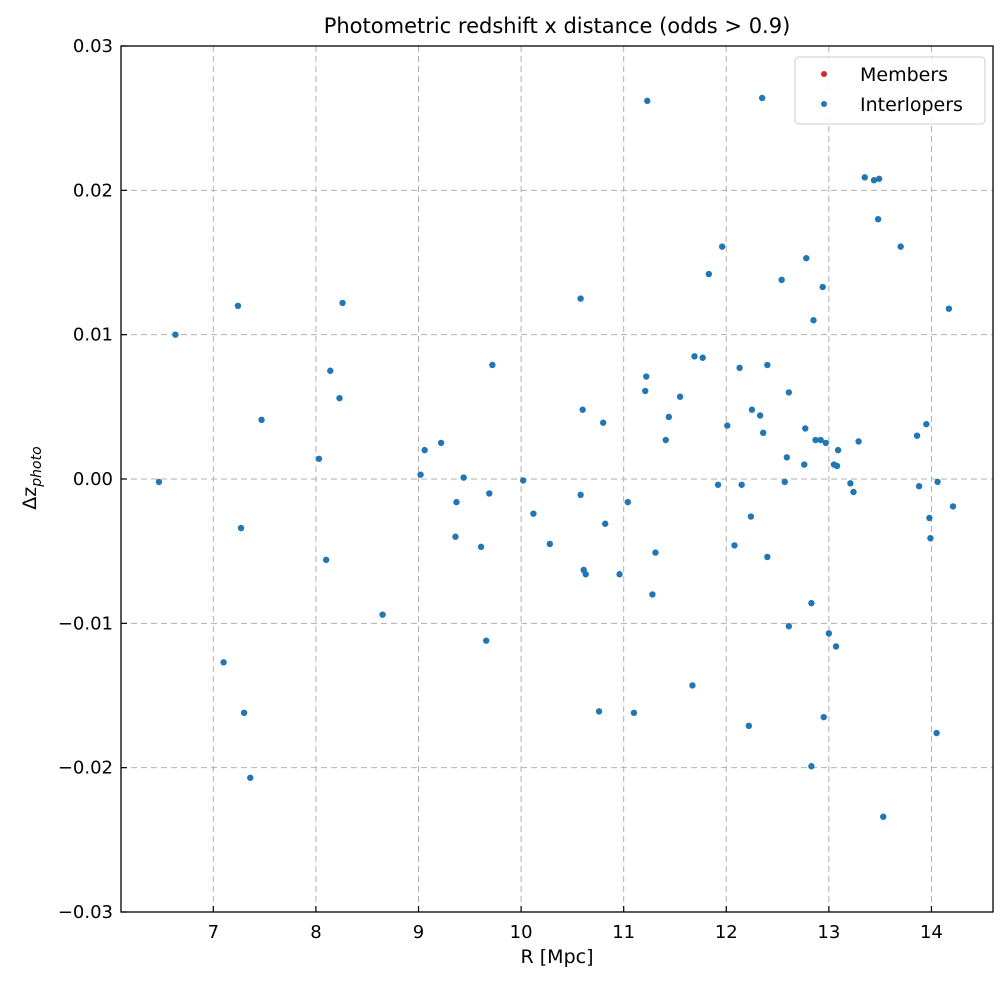 The image size is (1008, 983). What do you see at coordinates (85, 912) in the screenshot?
I see `y-tick-label: −0.03` at bounding box center [85, 912].